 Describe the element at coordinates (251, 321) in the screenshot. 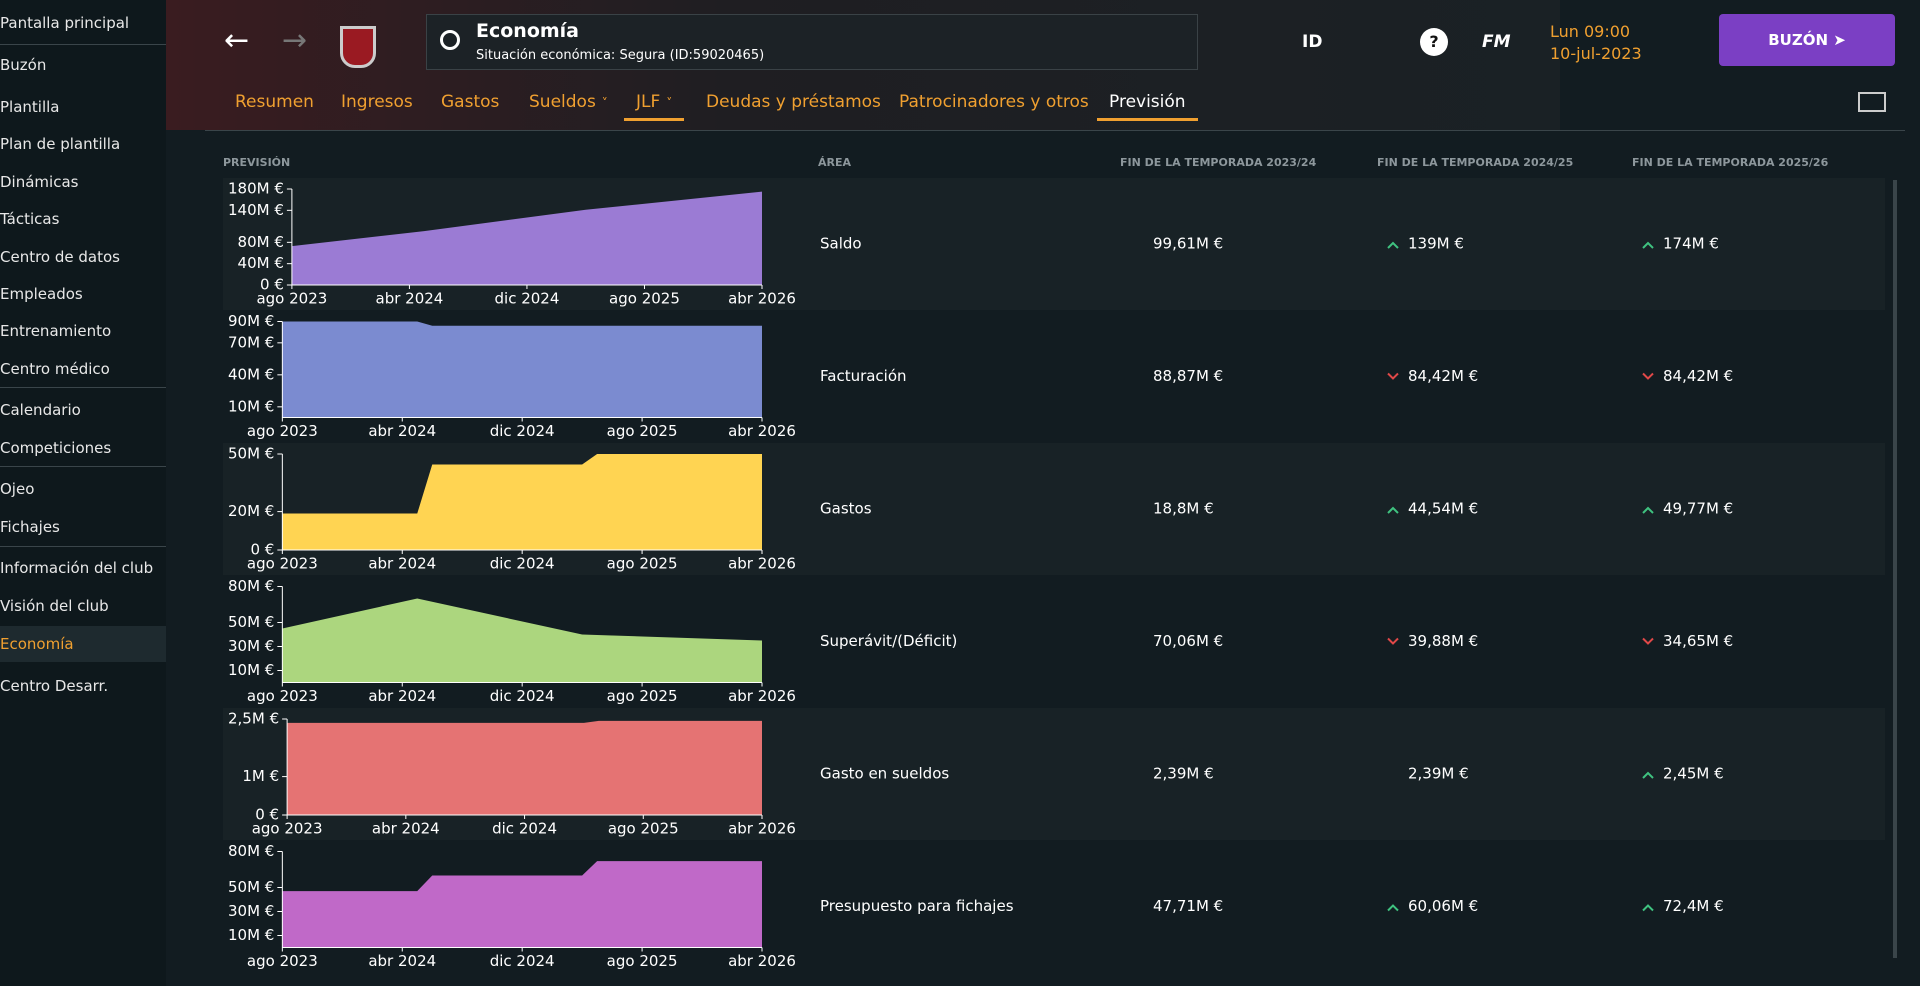

I see `y-tick-label: 90M €` at that location.